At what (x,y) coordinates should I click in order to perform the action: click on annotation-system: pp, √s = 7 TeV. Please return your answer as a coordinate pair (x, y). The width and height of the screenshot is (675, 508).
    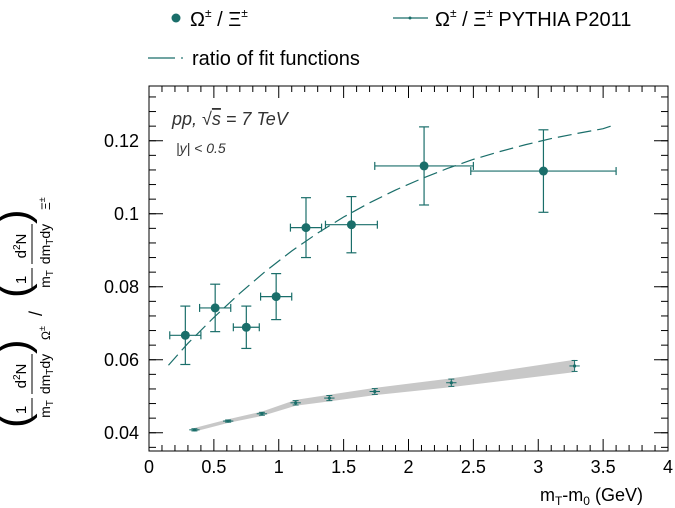
    Looking at the image, I should click on (230, 119).